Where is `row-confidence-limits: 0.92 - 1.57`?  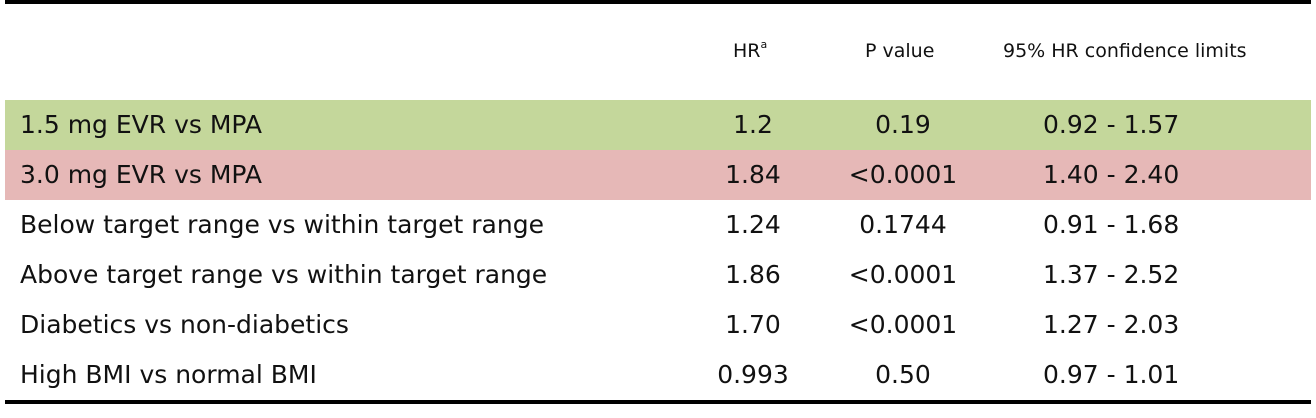
row-confidence-limits: 0.92 - 1.57 is located at coordinates (1111, 124).